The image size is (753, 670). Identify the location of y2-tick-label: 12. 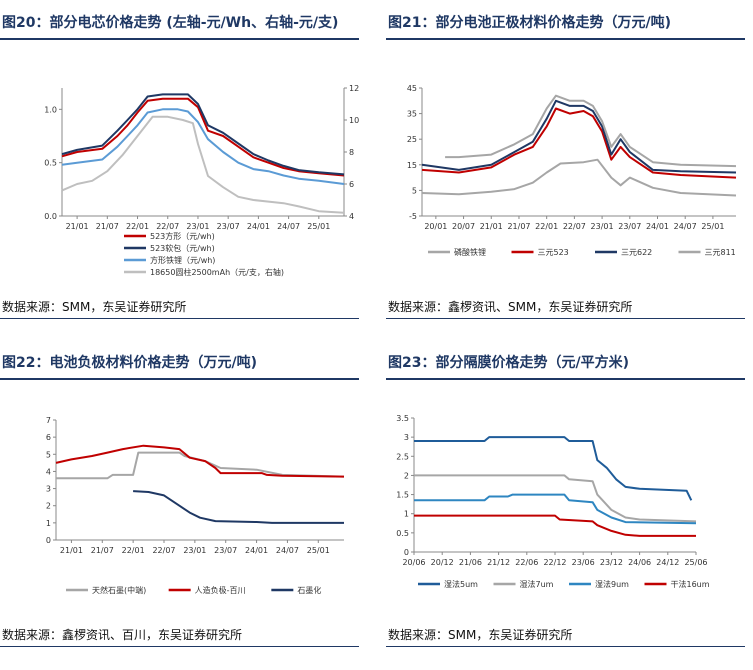
(354, 88).